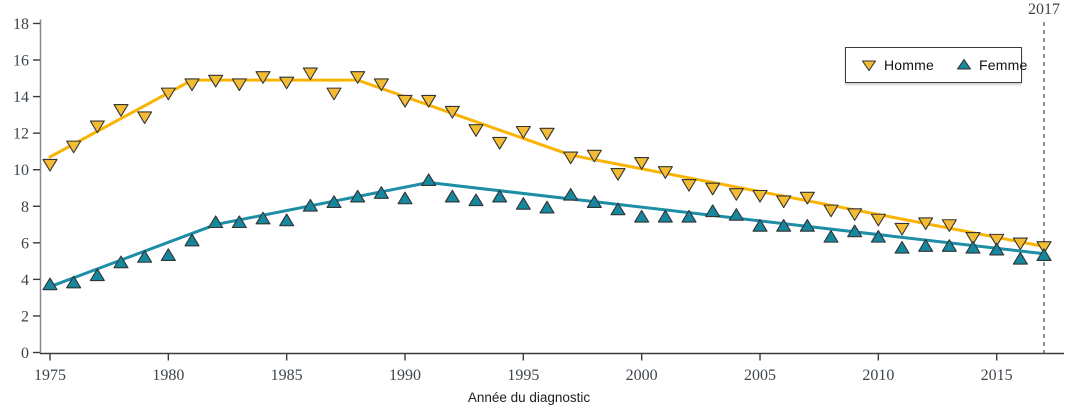 The image size is (1068, 414). What do you see at coordinates (1044, 247) in the screenshot?
I see `marker-homme-2017` at bounding box center [1044, 247].